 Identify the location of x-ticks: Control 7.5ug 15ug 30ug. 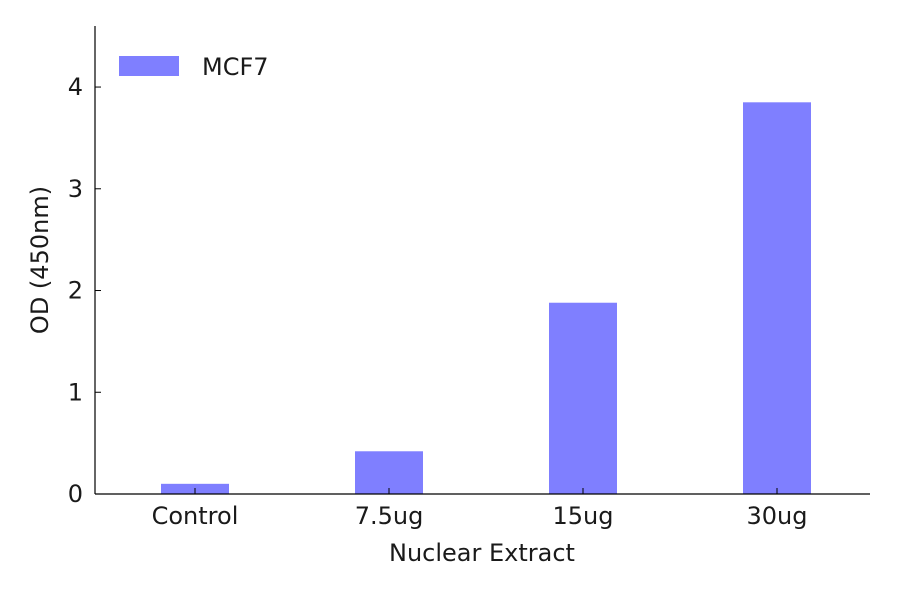
(480, 509).